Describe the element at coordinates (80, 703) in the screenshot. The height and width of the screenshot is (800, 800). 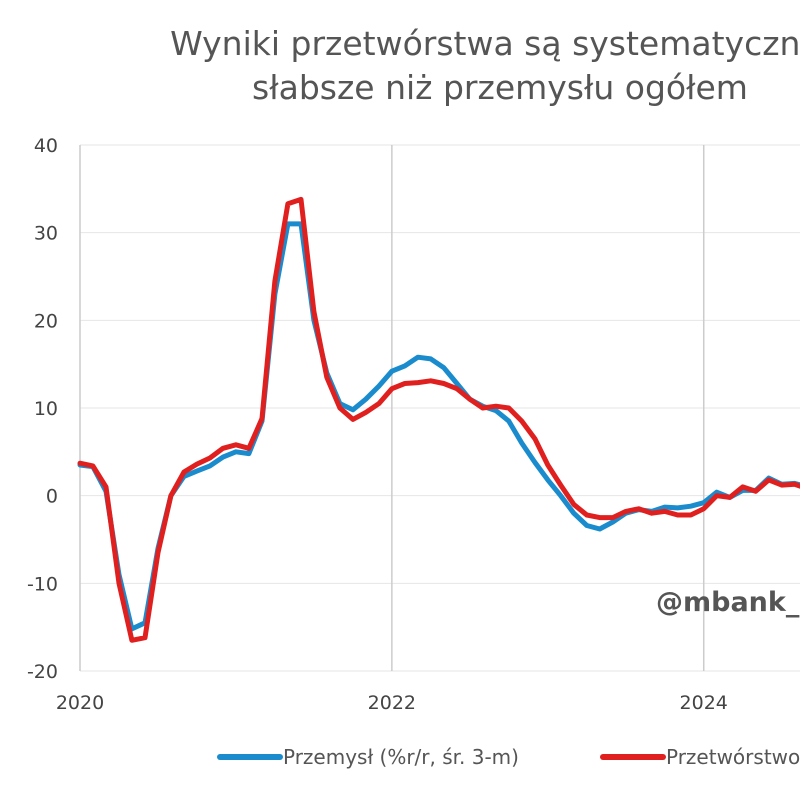
I see `x-tick-label: 2020` at that location.